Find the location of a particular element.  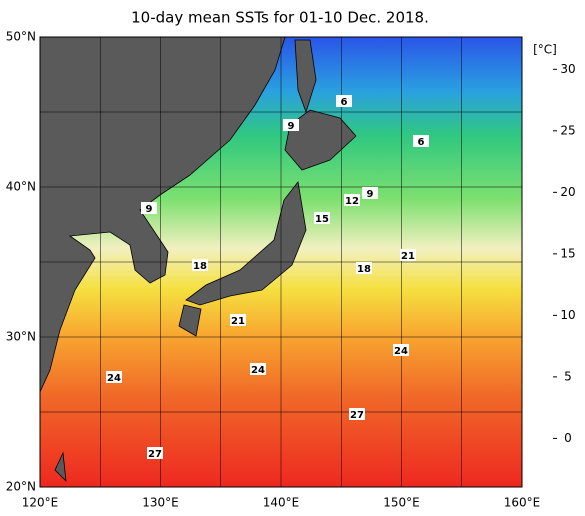

hokkaido is located at coordinates (320, 140).